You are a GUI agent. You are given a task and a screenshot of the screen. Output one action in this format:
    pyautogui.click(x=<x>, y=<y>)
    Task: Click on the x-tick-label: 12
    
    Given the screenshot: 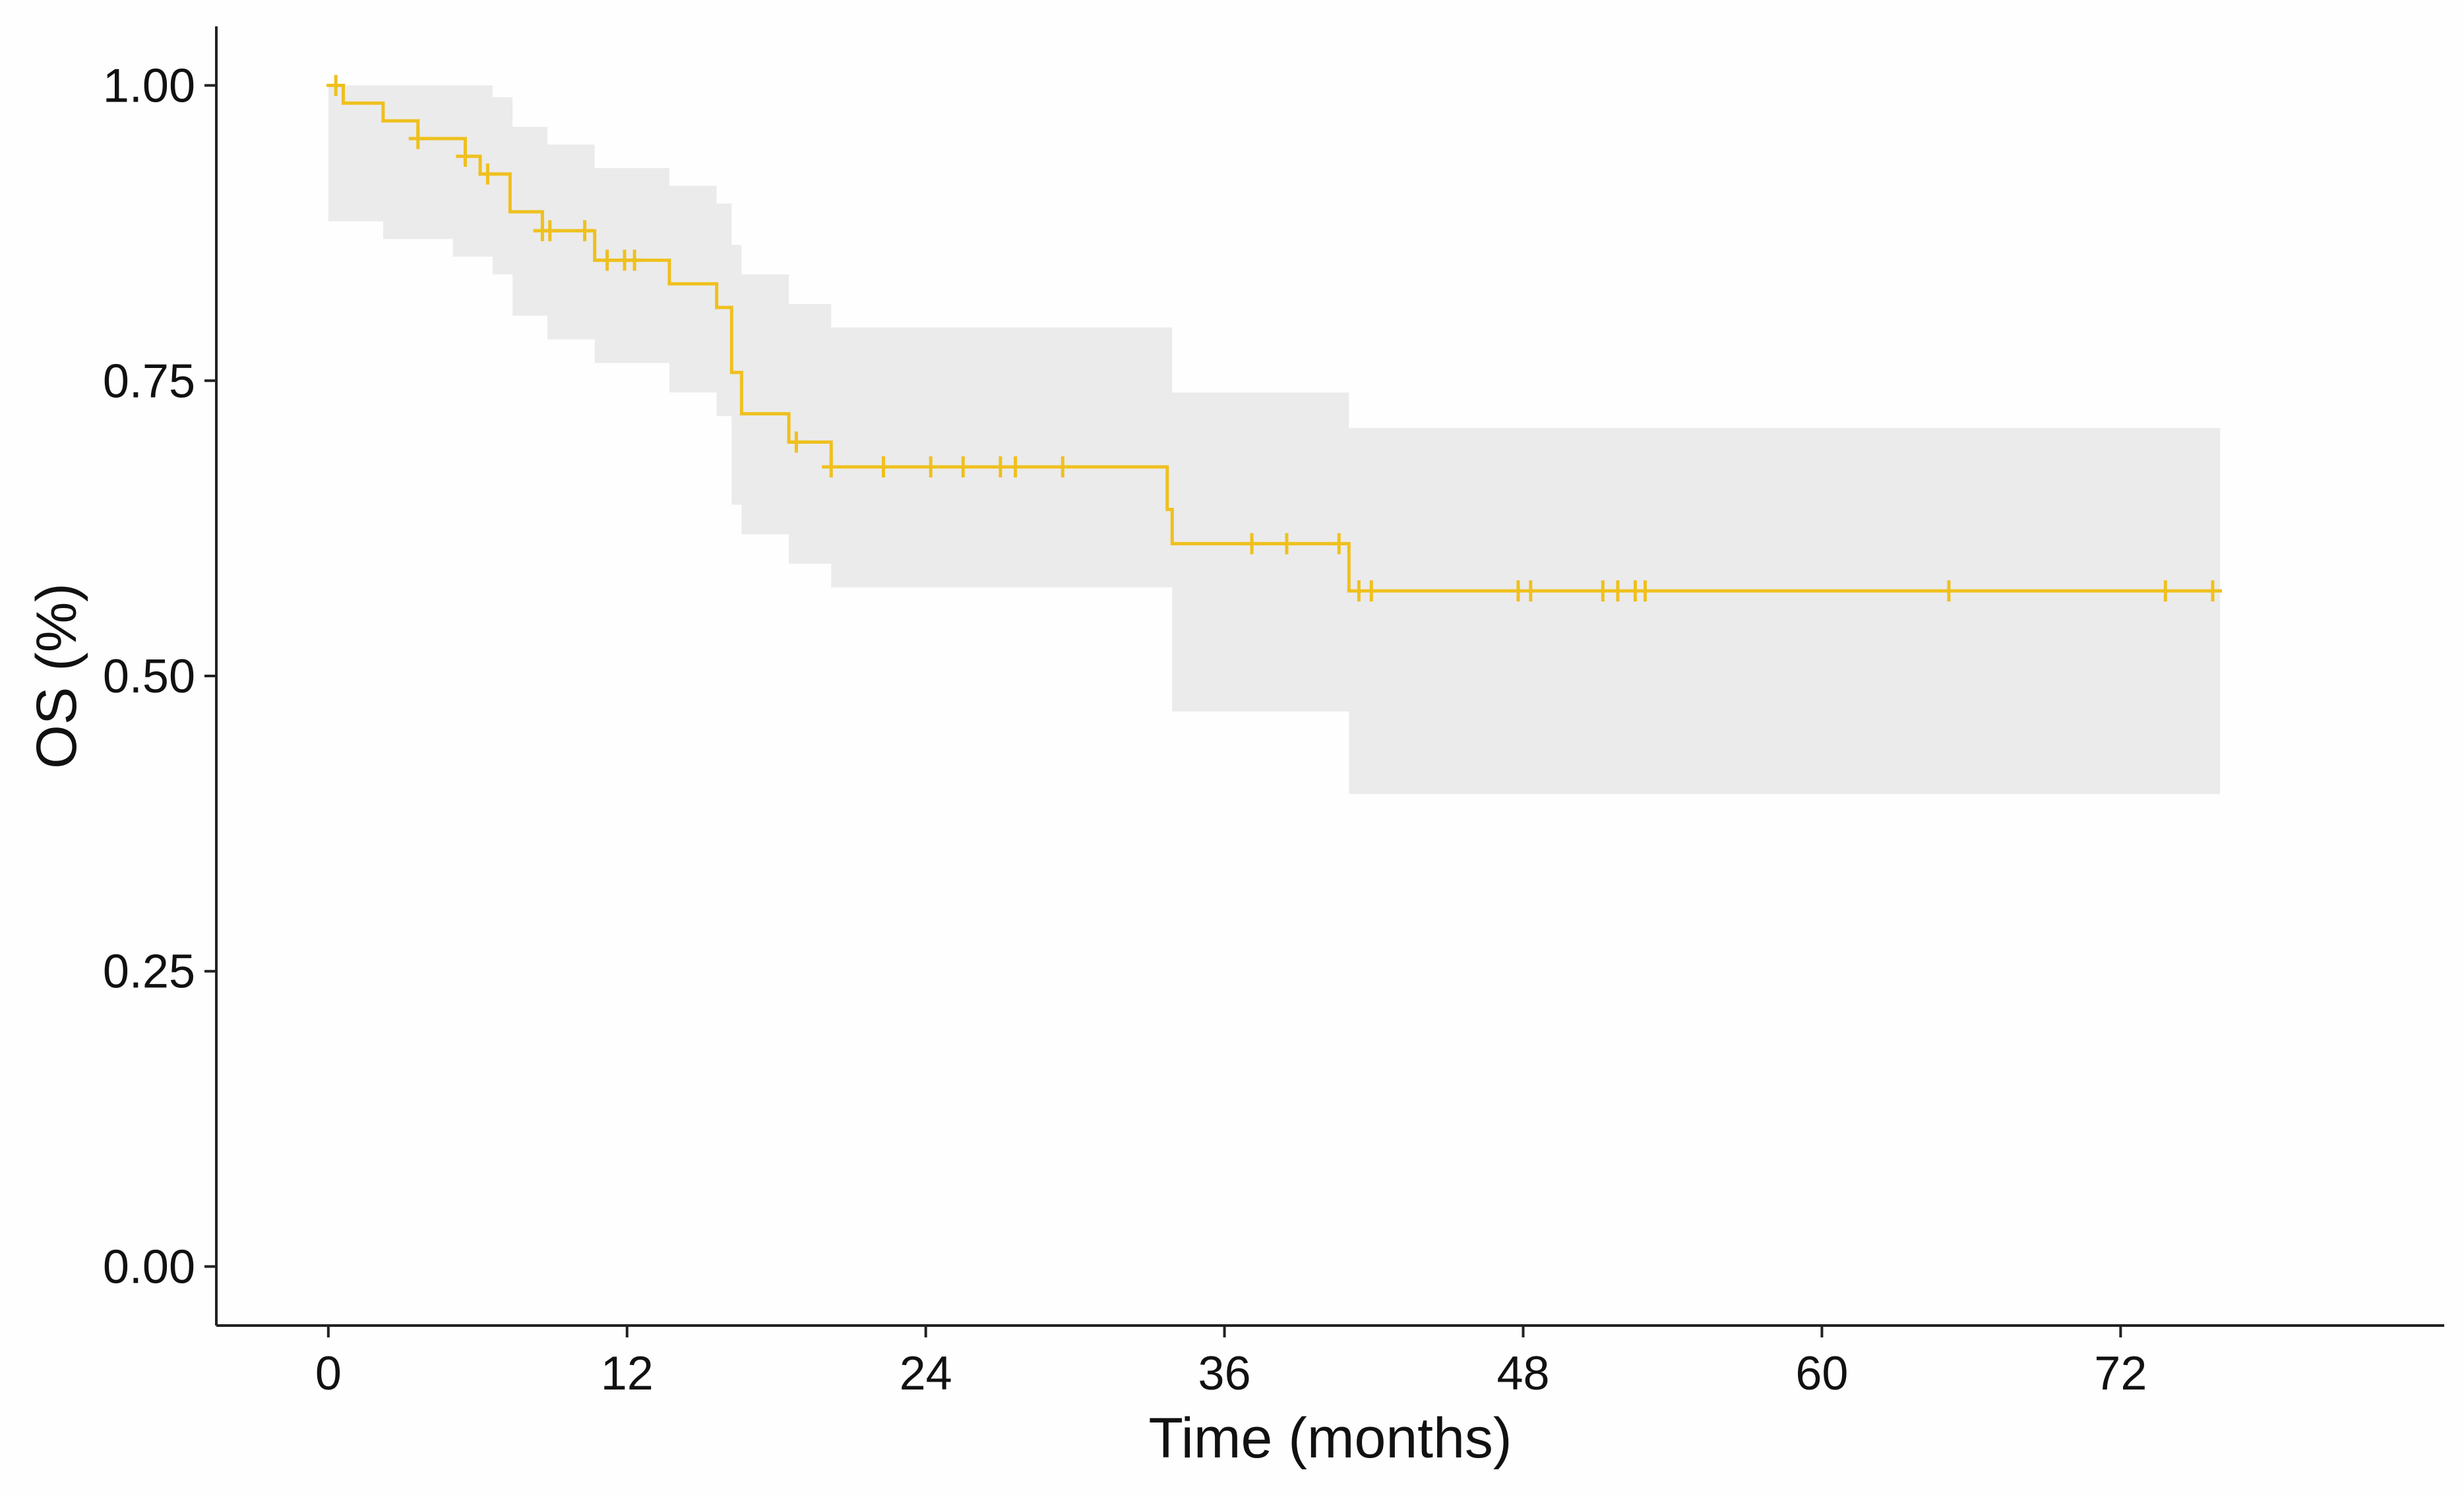 What is the action you would take?
    pyautogui.click(x=627, y=1373)
    